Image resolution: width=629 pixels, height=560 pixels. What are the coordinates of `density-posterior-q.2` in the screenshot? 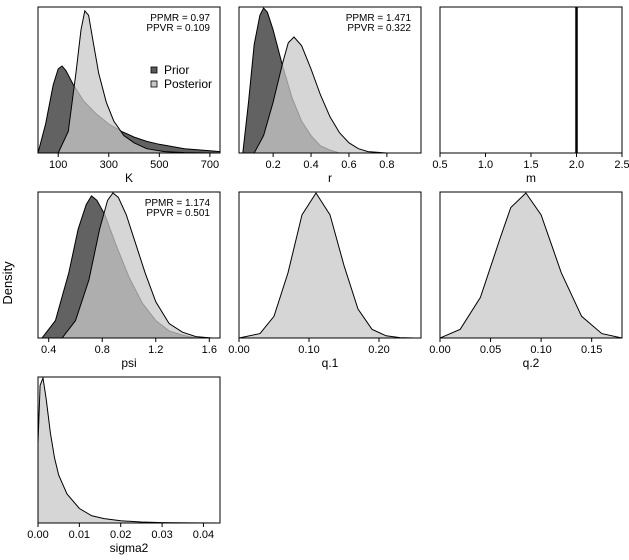 It's located at (531, 265).